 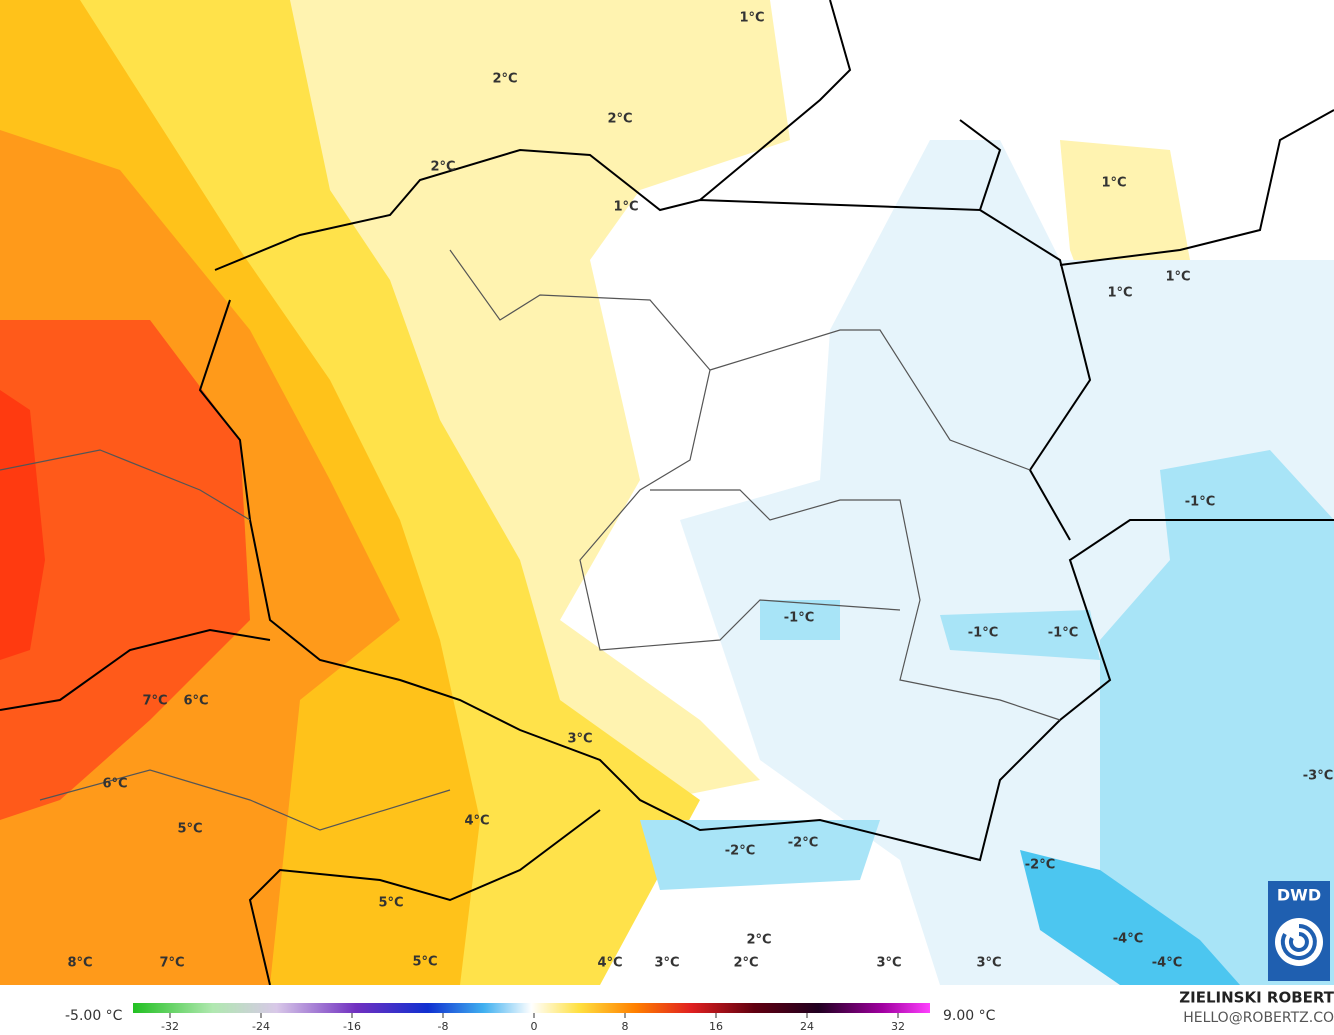 What do you see at coordinates (807, 1026) in the screenshot?
I see `colorbar-tick-label: 24` at bounding box center [807, 1026].